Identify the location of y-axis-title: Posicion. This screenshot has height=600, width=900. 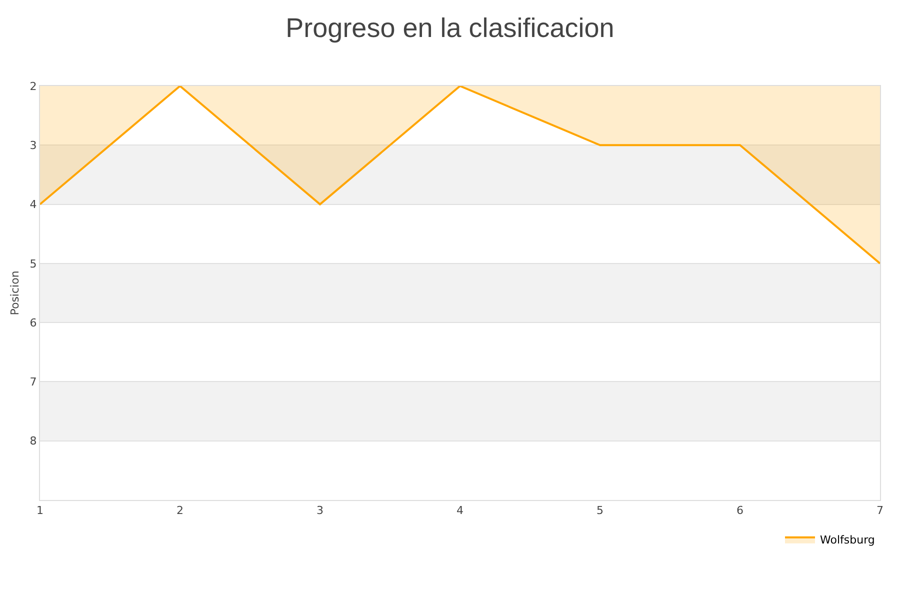
(15, 293).